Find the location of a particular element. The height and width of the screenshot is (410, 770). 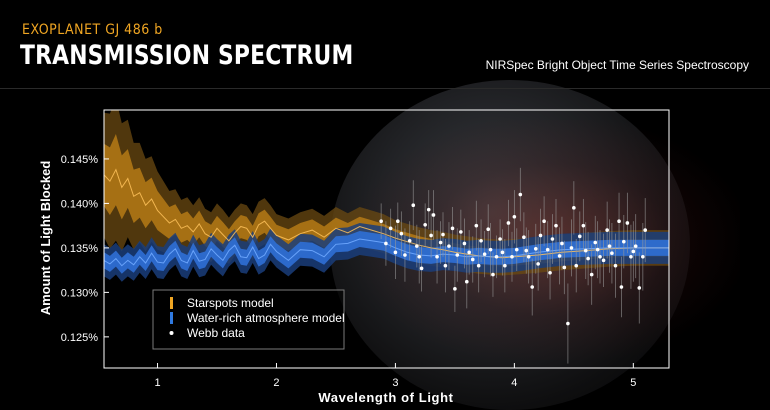

y-tick-label: 0.145% is located at coordinates (80, 160).